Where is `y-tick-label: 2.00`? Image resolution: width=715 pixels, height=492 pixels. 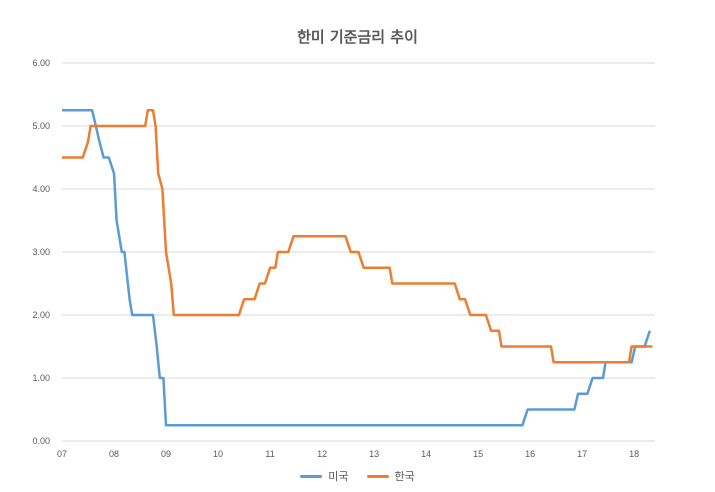
y-tick-label: 2.00 is located at coordinates (41, 315).